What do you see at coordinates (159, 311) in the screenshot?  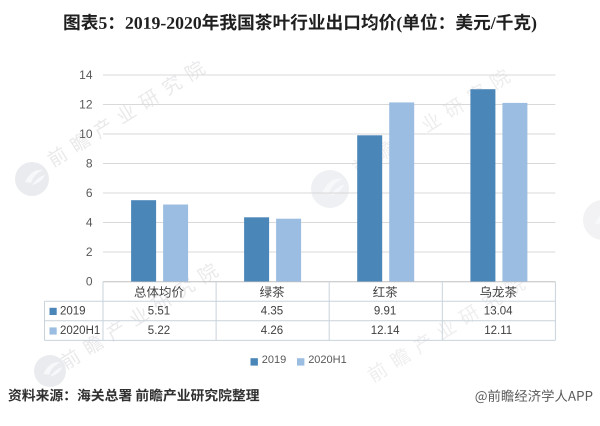 I see `svg-text: 5.51` at bounding box center [159, 311].